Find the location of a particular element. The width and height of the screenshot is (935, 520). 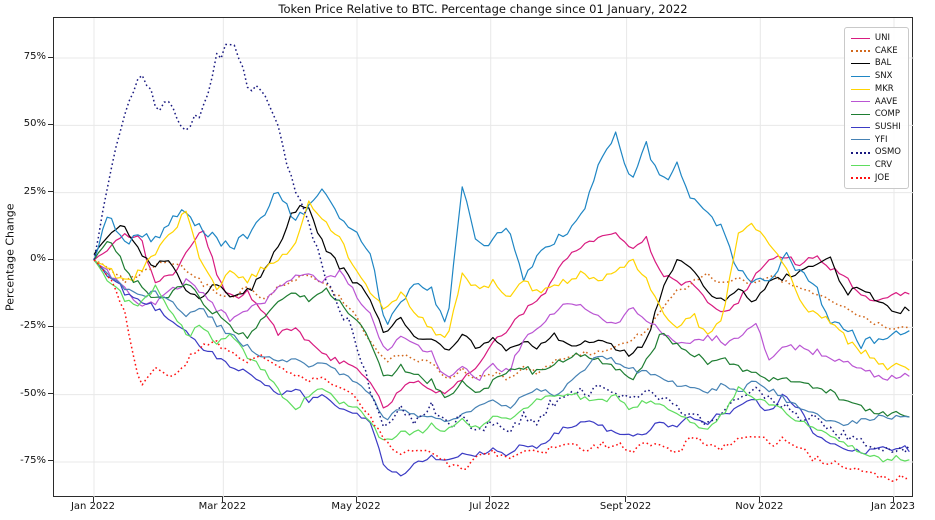

legend-label: BAL is located at coordinates (883, 63).